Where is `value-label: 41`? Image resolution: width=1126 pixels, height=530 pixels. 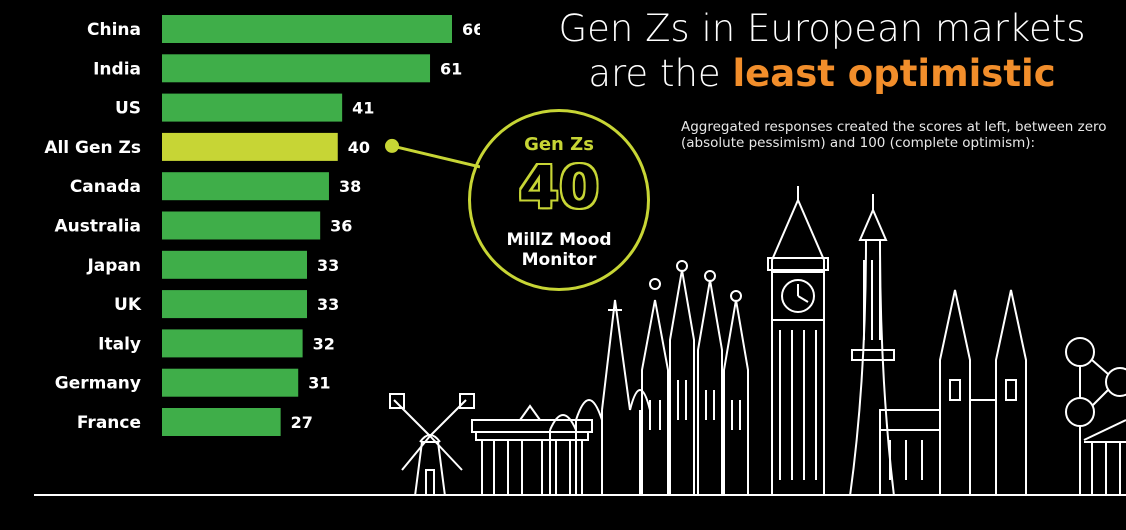 value-label: 41 is located at coordinates (363, 108).